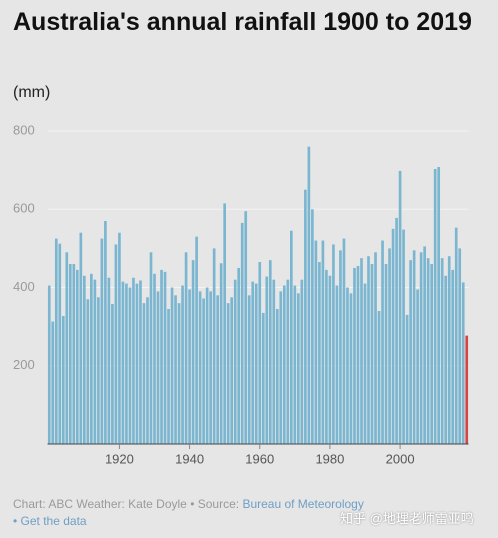 This screenshot has width=498, height=538. Describe the element at coordinates (407, 518) in the screenshot. I see `watermark: 知乎 @地理老师雷亚鸣` at that location.